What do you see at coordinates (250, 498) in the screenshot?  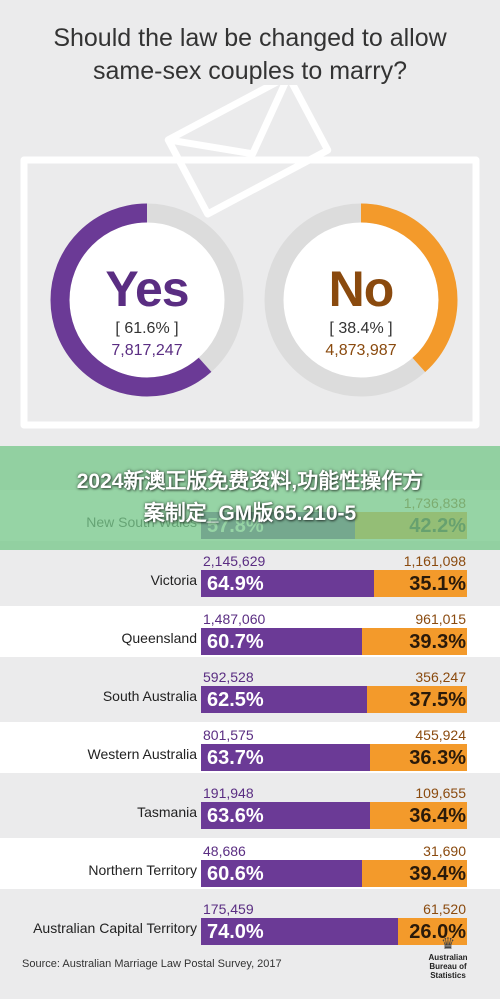 I see `overlay-banner: 2024新澳正版免费资料,功能性操作方 案制定_GM版65.210-5` at bounding box center [250, 498].